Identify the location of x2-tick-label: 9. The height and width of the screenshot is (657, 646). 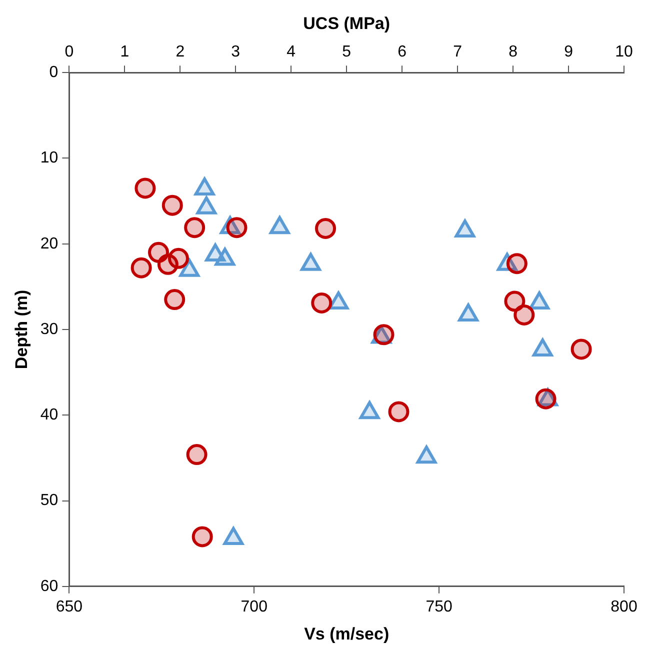
(569, 51).